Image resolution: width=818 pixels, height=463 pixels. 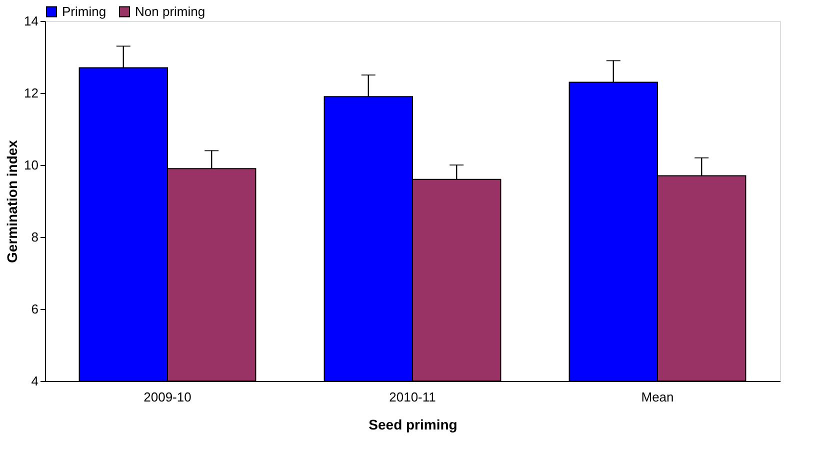 What do you see at coordinates (412, 397) in the screenshot?
I see `x-tick-label: 2010-11` at bounding box center [412, 397].